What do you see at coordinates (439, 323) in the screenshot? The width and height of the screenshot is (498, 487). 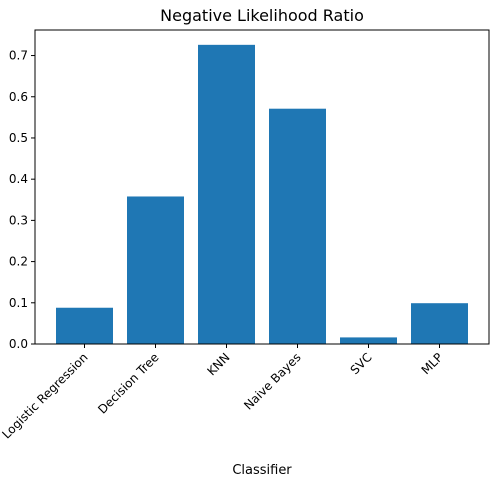 I see `bar-mlp` at bounding box center [439, 323].